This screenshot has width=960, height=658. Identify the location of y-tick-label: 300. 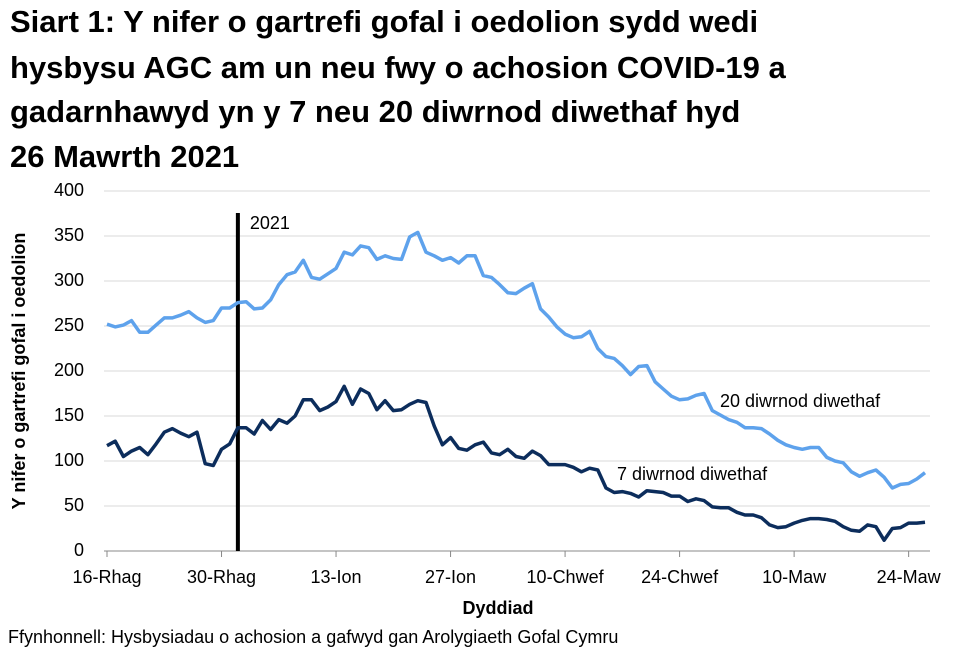
(69, 280).